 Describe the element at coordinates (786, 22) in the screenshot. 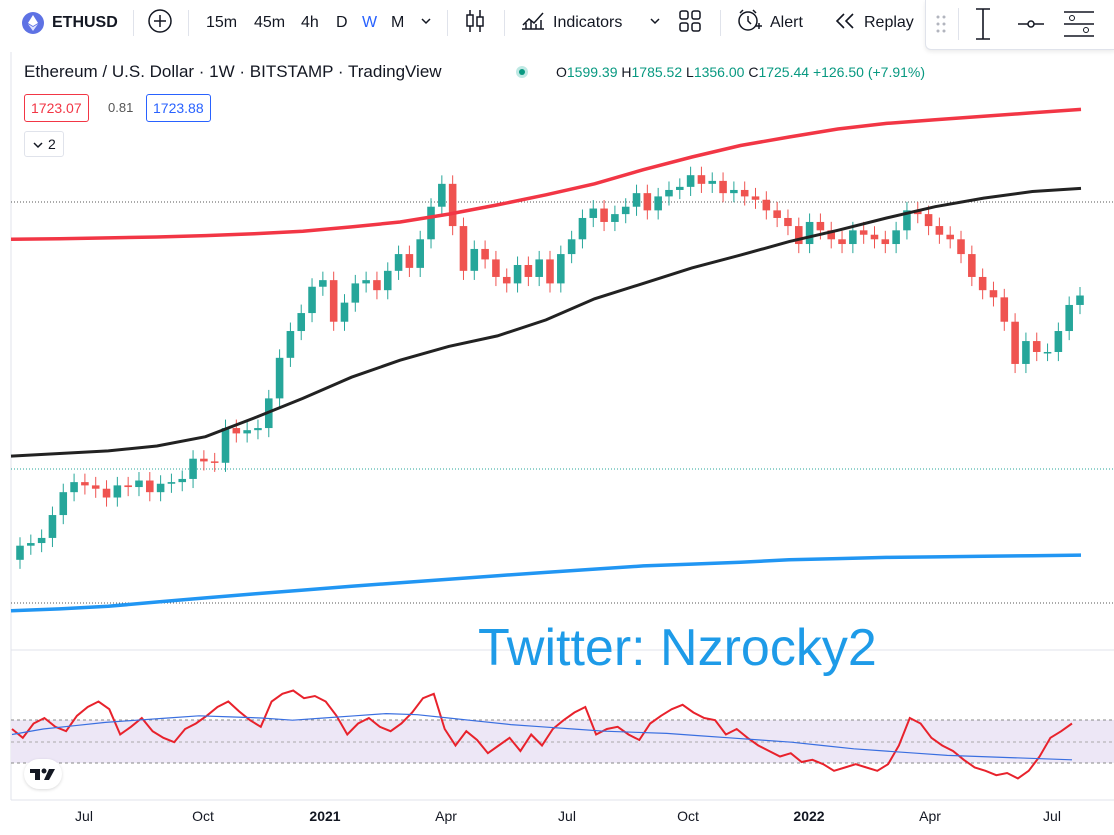

I see `alert-label: Alert` at that location.